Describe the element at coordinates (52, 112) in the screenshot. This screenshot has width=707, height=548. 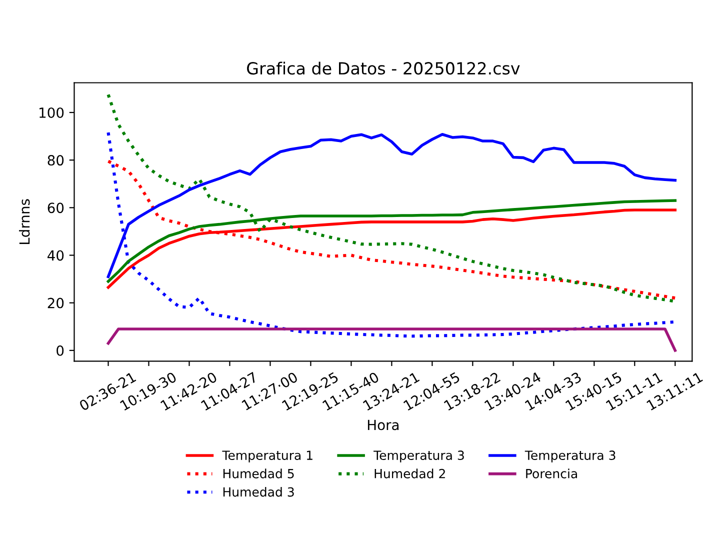
I see `y-tick-label: 100` at that location.